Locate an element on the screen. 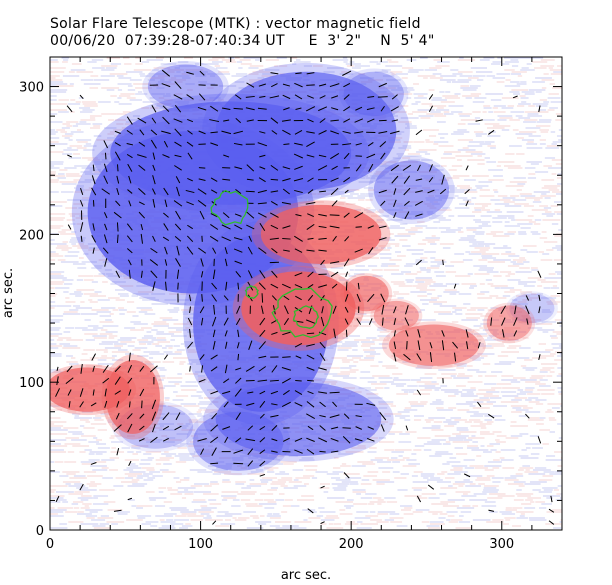 This screenshot has height=585, width=612. field-region-negative-halo is located at coordinates (374, 94).